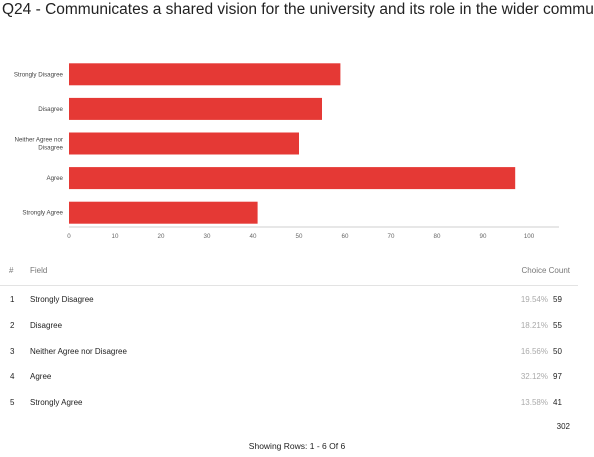 This screenshot has width=594, height=457. What do you see at coordinates (12, 376) in the screenshot?
I see `row-index: 4` at bounding box center [12, 376].